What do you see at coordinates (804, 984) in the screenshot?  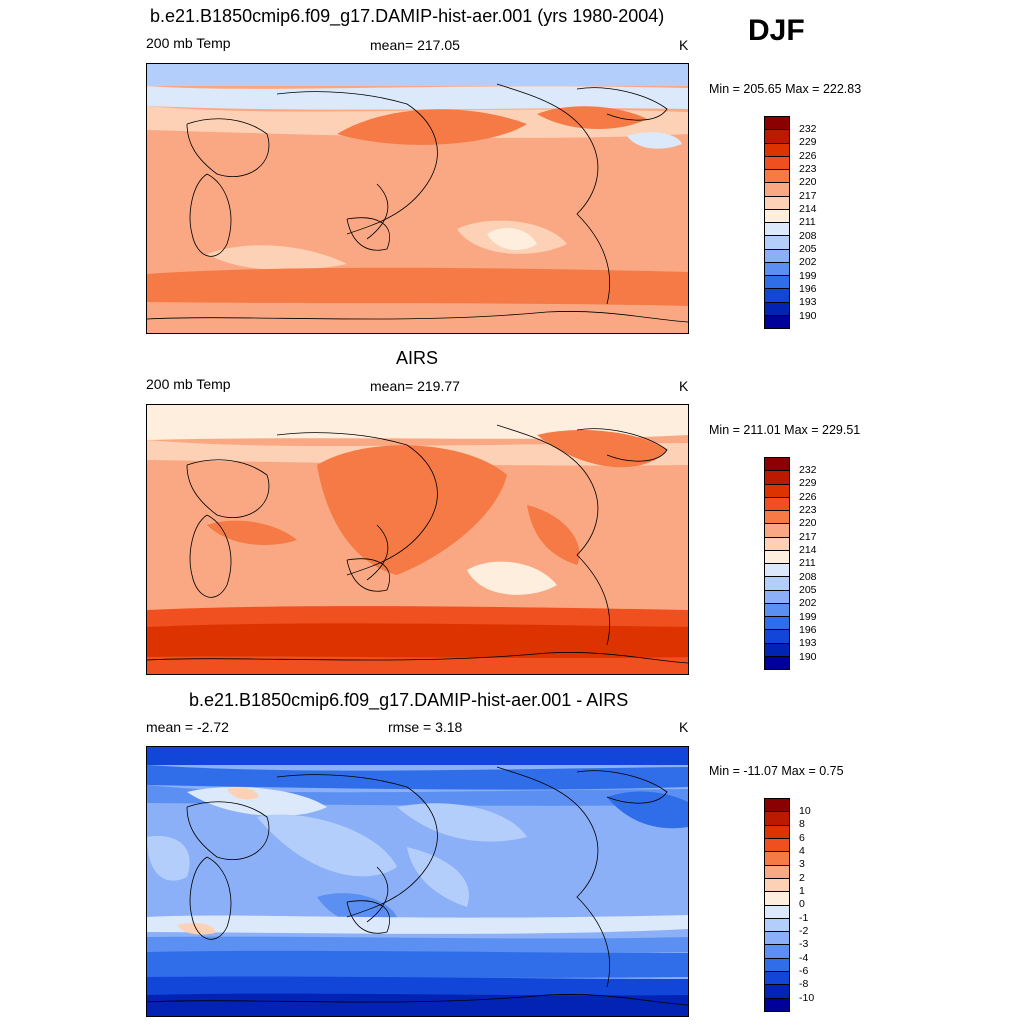 I see `colorbar-tick-label: -8` at bounding box center [804, 984].